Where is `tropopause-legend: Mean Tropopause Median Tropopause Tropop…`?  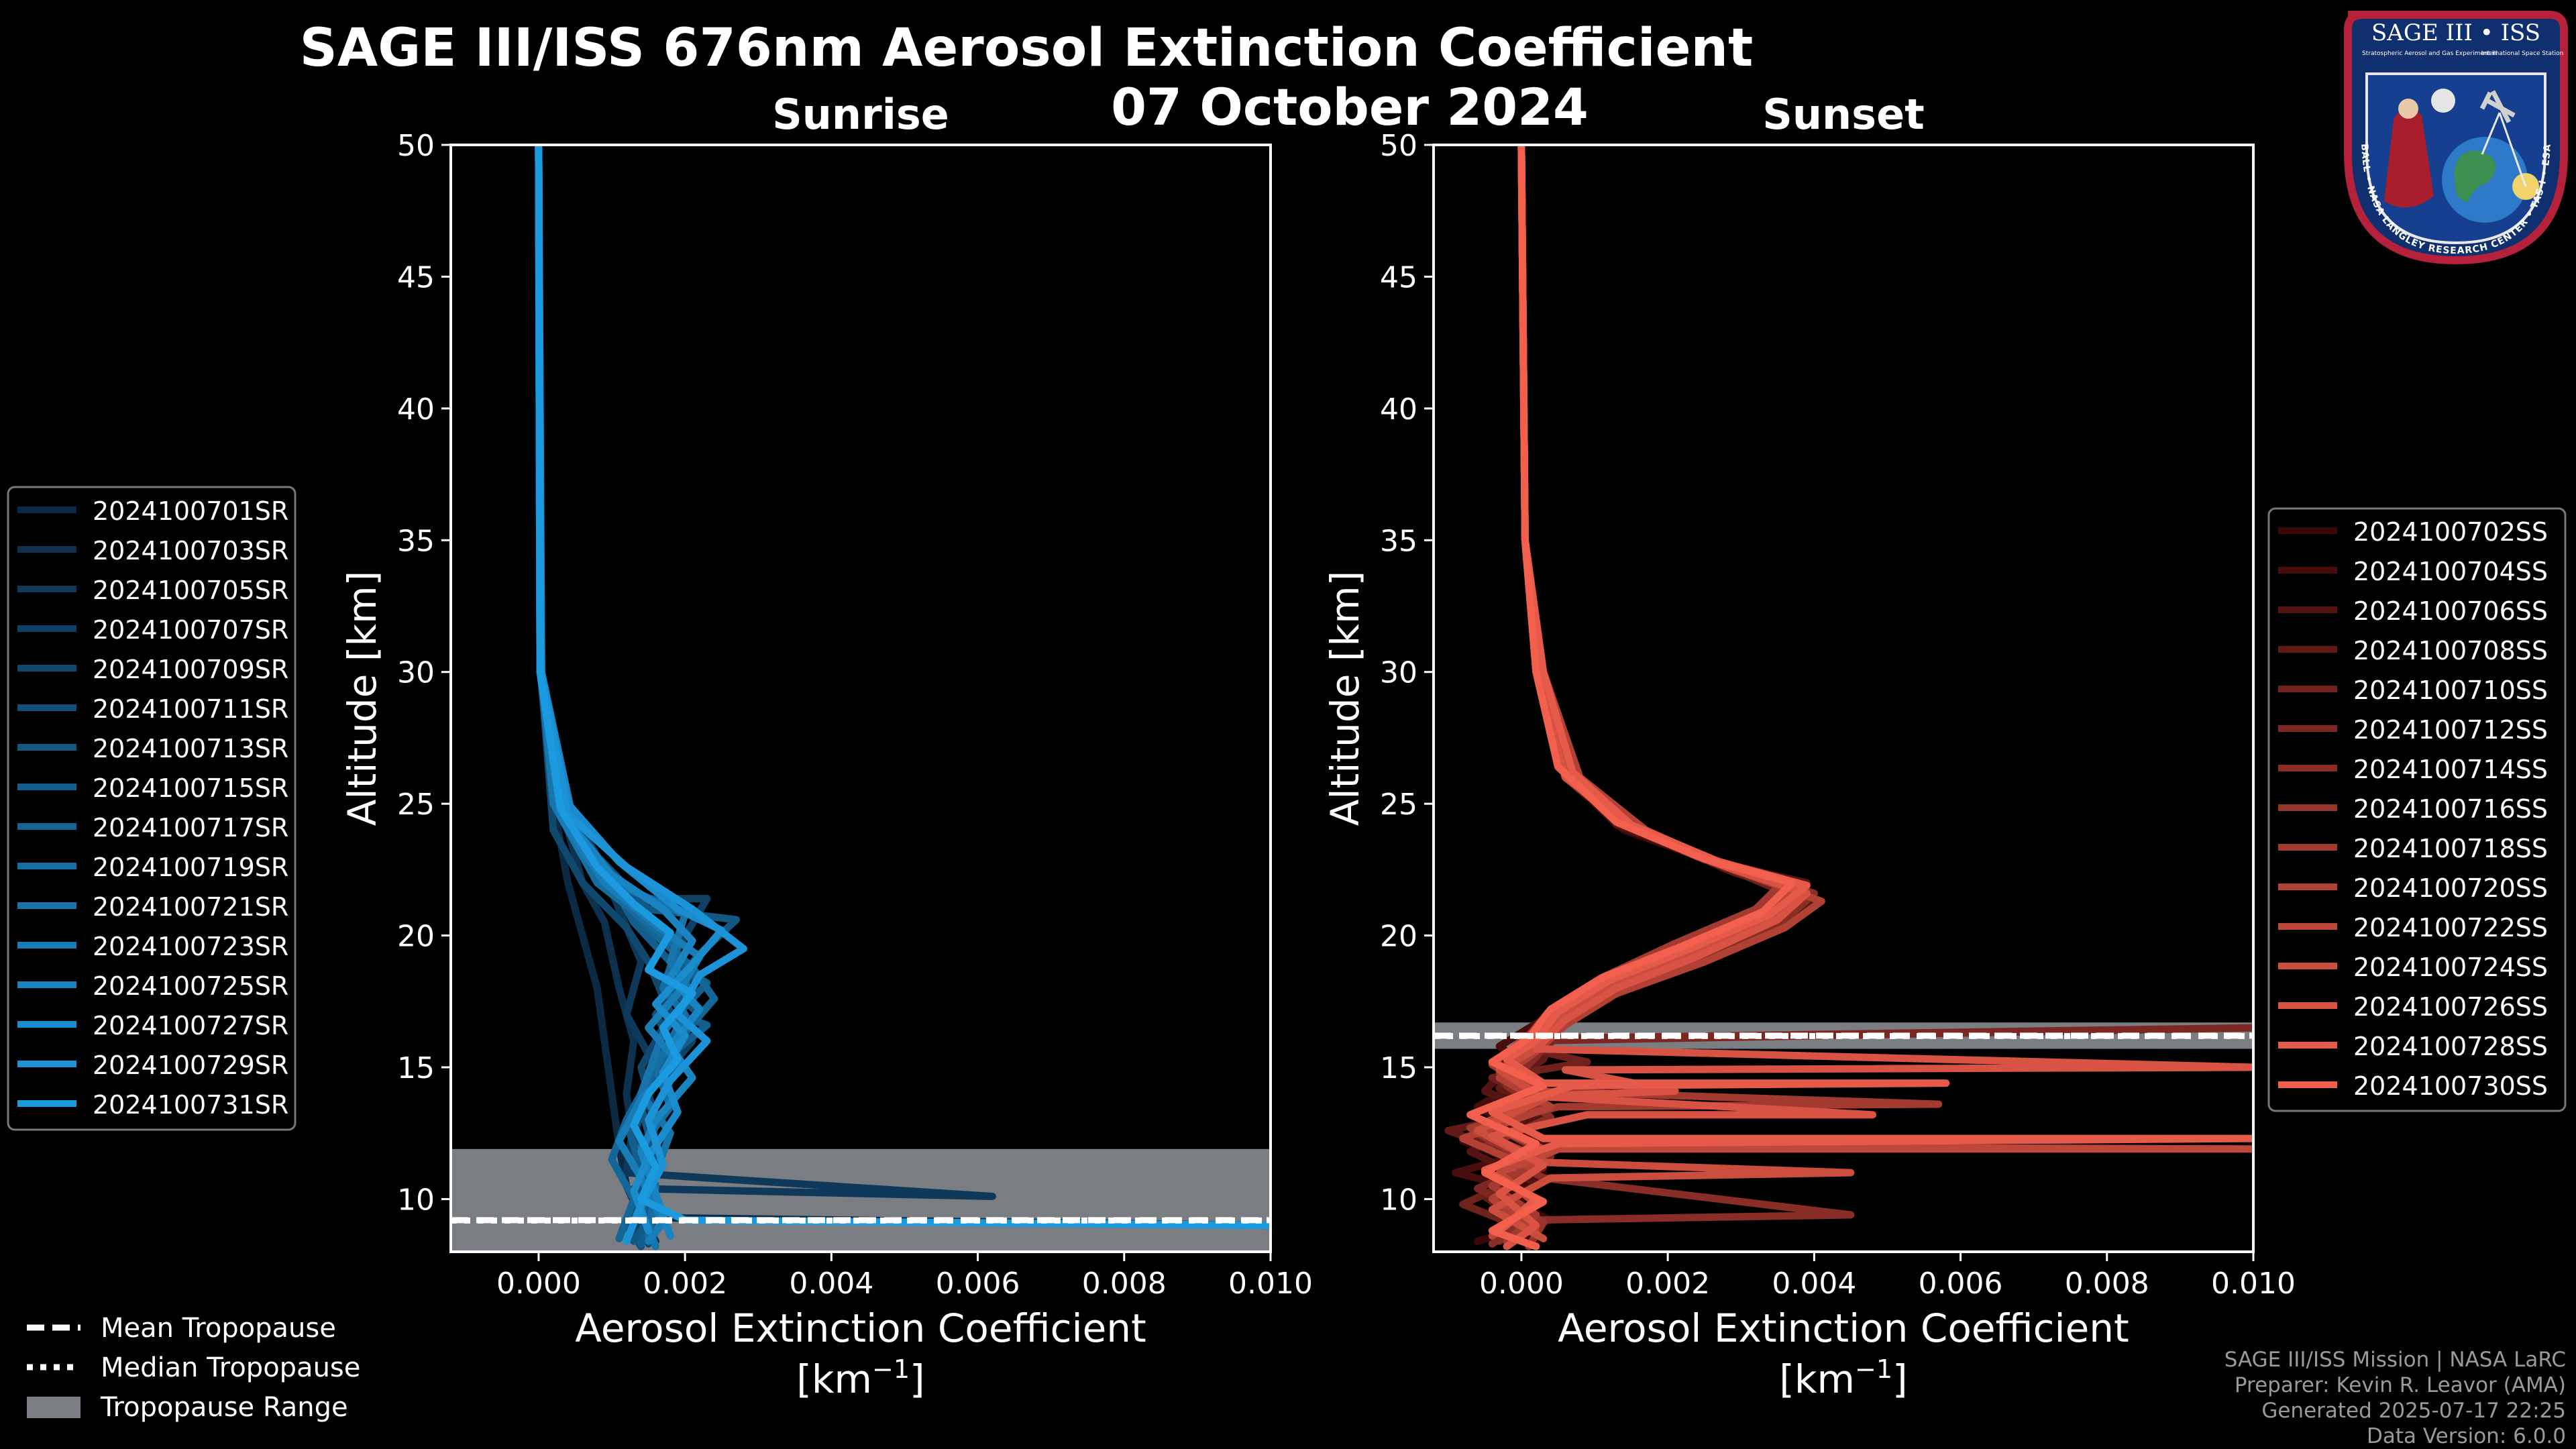
tropopause-legend: Mean Tropopause Median Tropopause Tropop… is located at coordinates (193, 1368).